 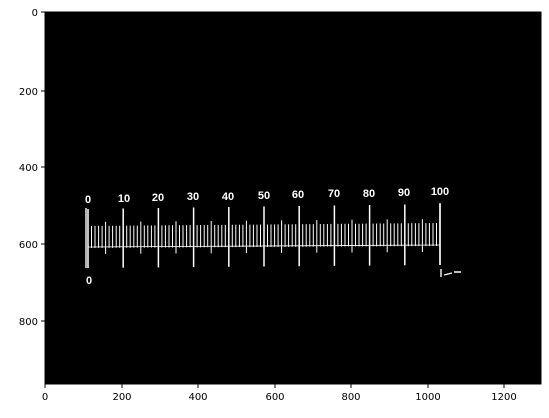 I want to click on ruler-label: 90, so click(x=404, y=193).